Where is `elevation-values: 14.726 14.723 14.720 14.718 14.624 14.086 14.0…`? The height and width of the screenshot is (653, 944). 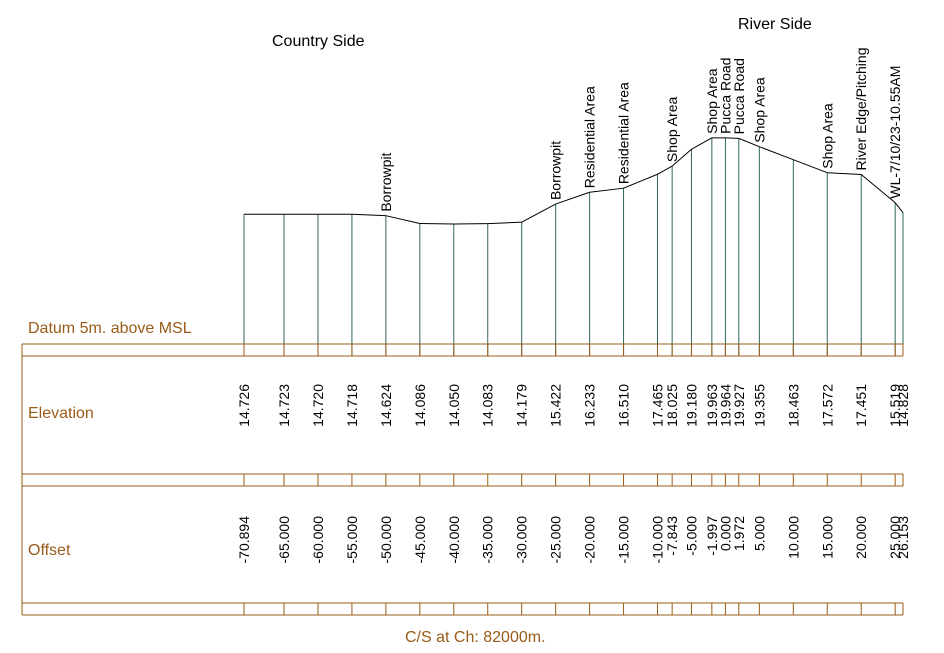
elevation-values: 14.726 14.723 14.720 14.718 14.624 14.086 14.0… is located at coordinates (573, 405).